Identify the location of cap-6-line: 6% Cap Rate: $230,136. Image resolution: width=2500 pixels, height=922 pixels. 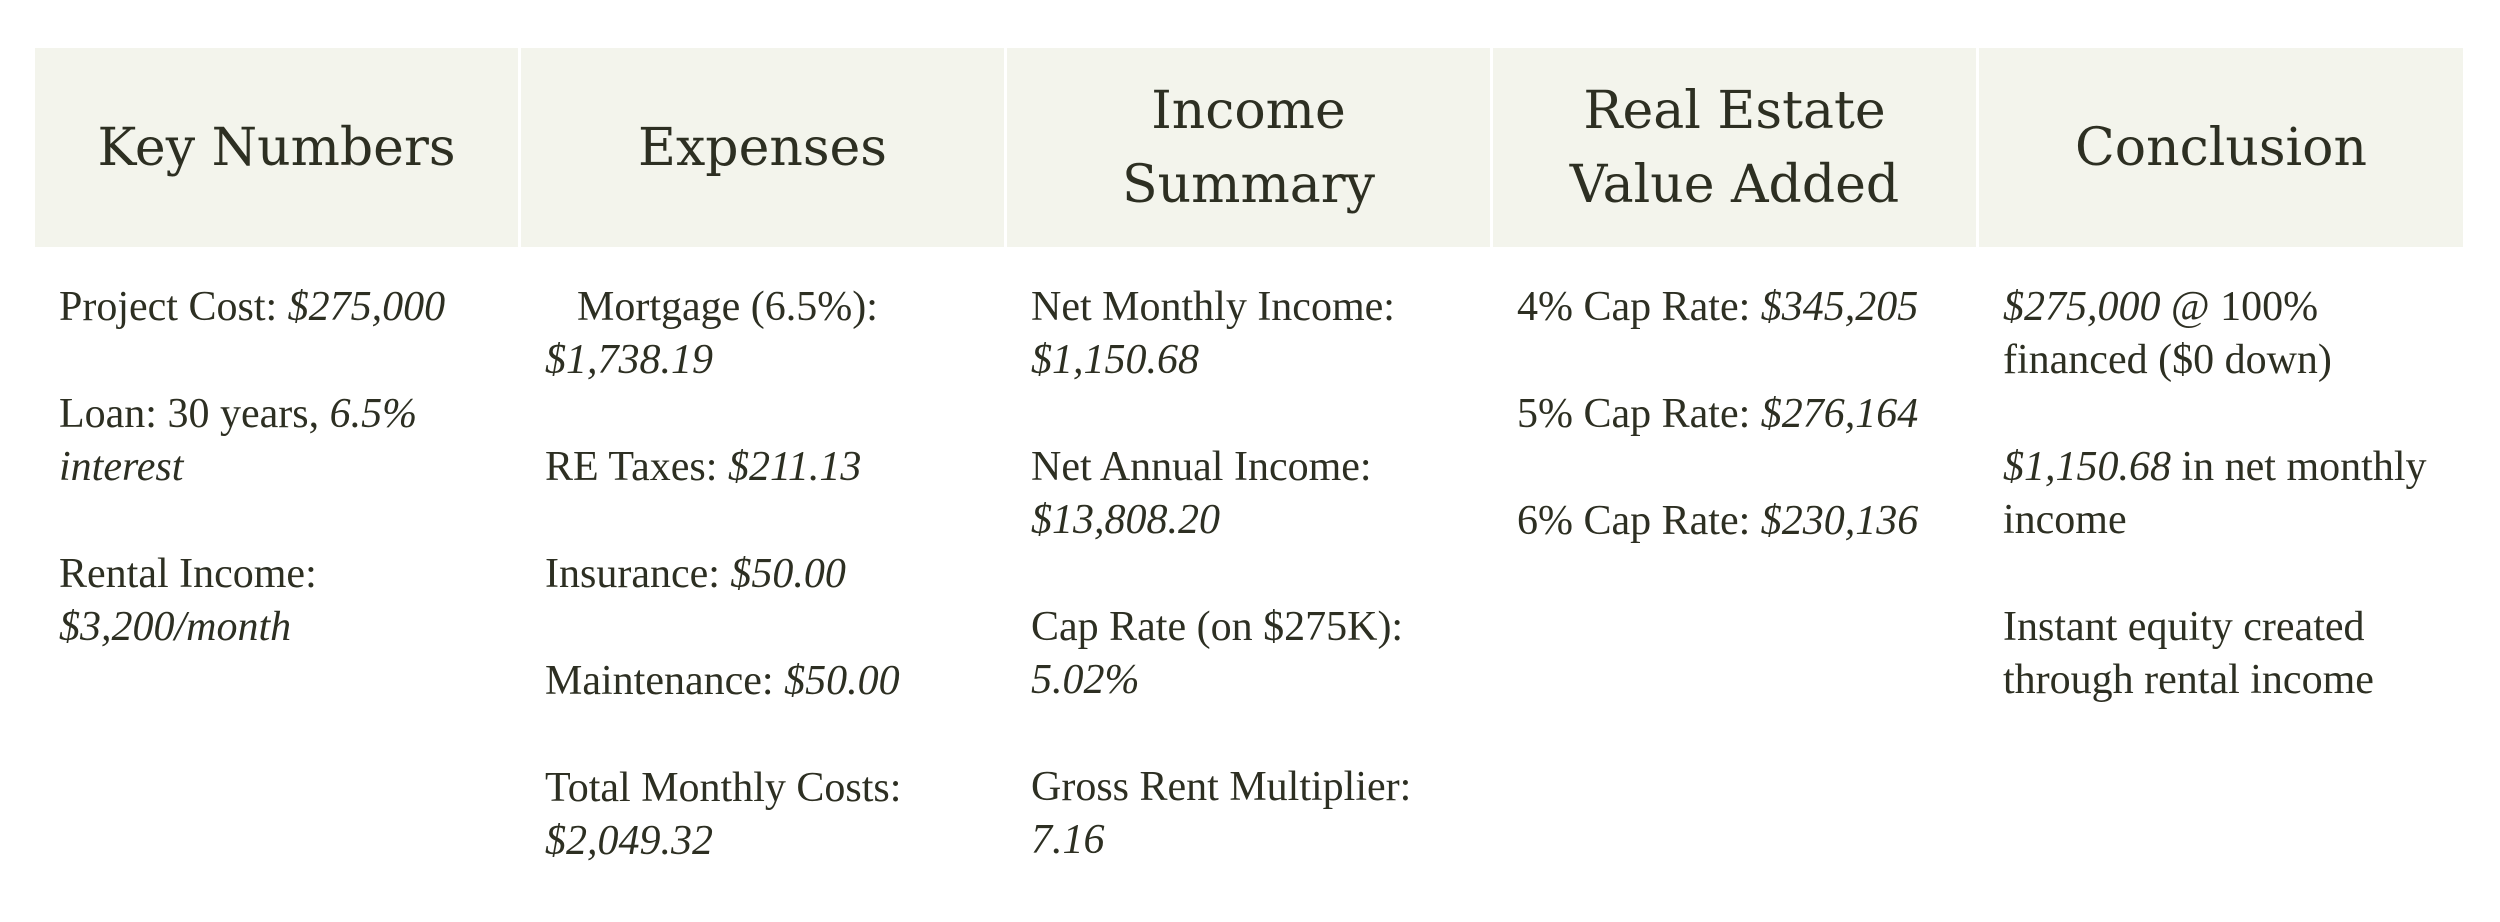
(1734, 521).